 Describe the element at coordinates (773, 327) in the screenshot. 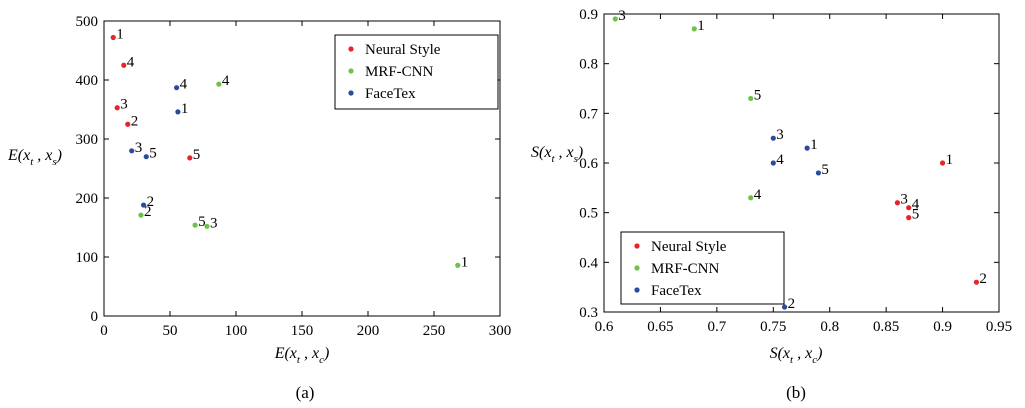

I see `x-tick-label: 0.75` at that location.